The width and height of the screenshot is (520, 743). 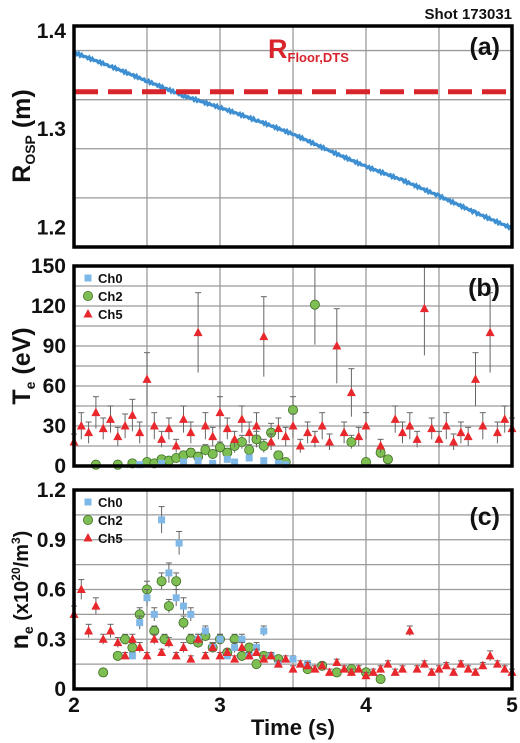 What do you see at coordinates (21, 590) in the screenshot?
I see `panel-c-ylabel: ne (x1020/m3)` at bounding box center [21, 590].